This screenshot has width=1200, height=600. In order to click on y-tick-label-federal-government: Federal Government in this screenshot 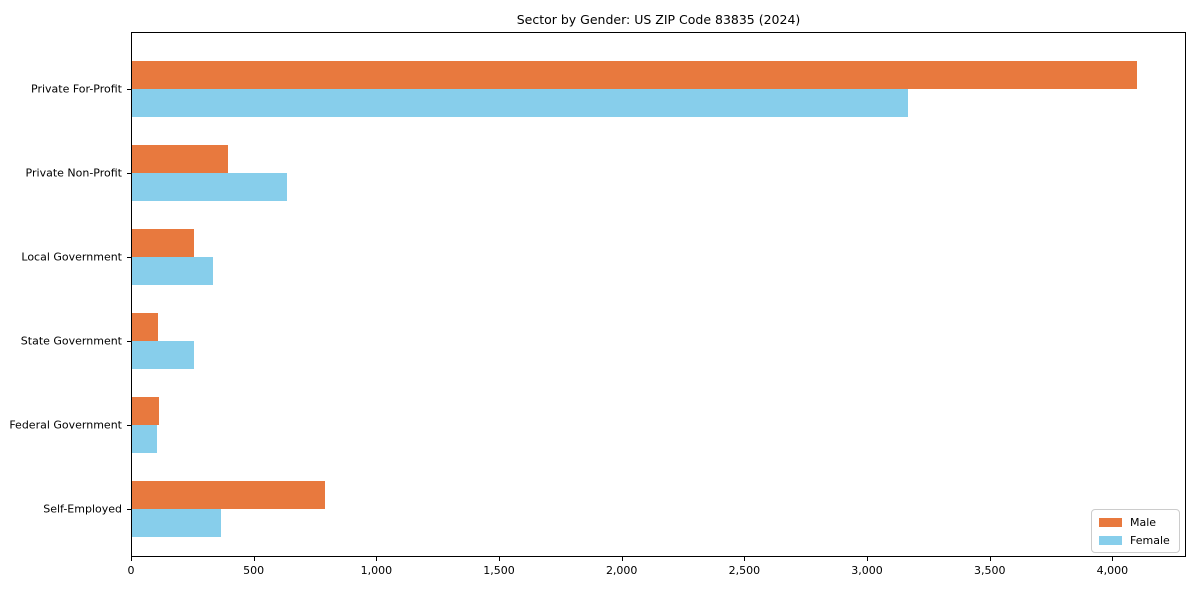, I will do `click(65, 425)`.